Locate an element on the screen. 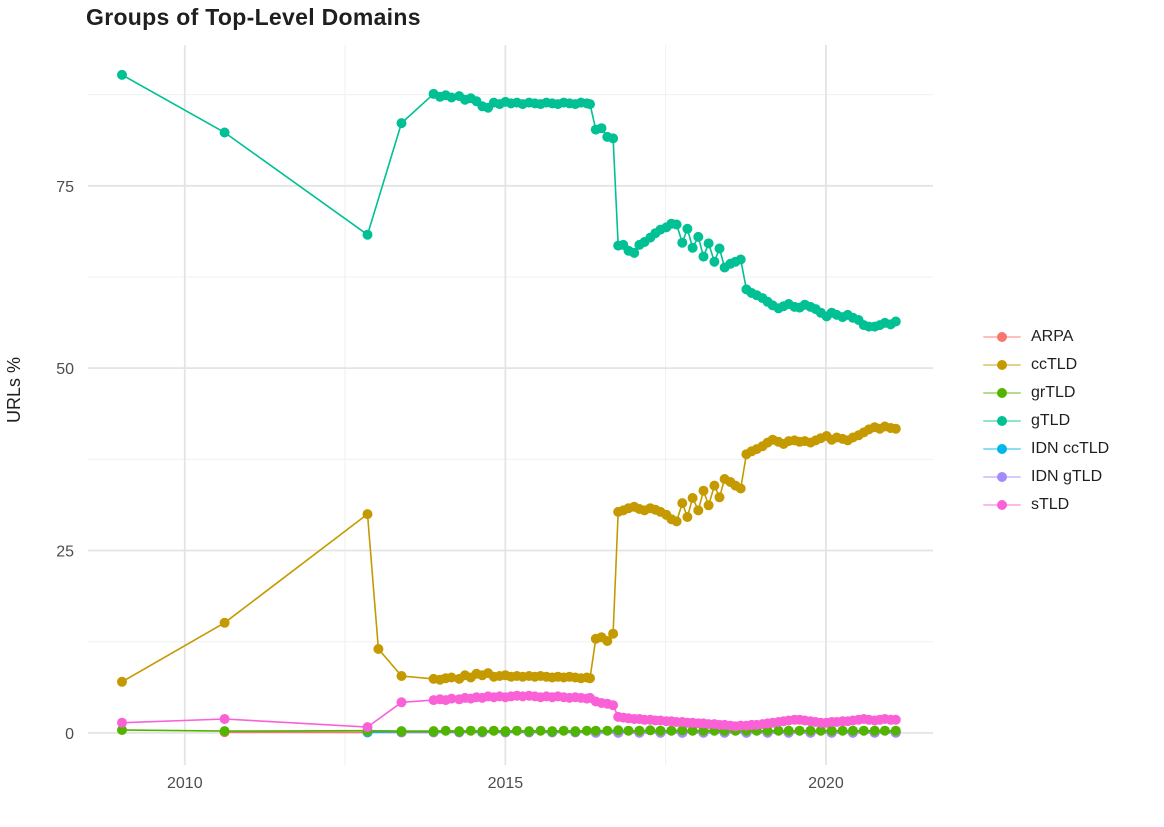 This screenshot has height=827, width=1164. y-tick-label: 50 is located at coordinates (65, 369).